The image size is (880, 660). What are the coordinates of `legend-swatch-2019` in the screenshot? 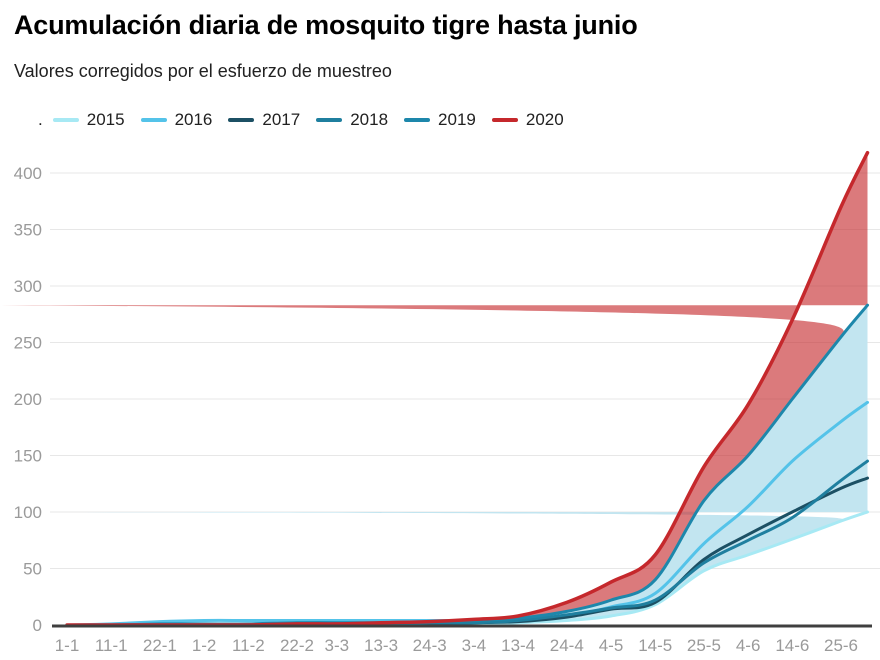 It's located at (417, 120).